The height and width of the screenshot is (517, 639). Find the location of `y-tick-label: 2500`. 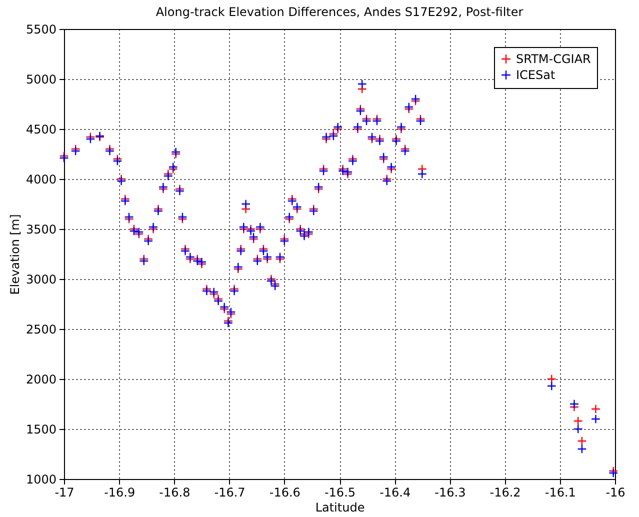

y-tick-label: 2500 is located at coordinates (41, 329).